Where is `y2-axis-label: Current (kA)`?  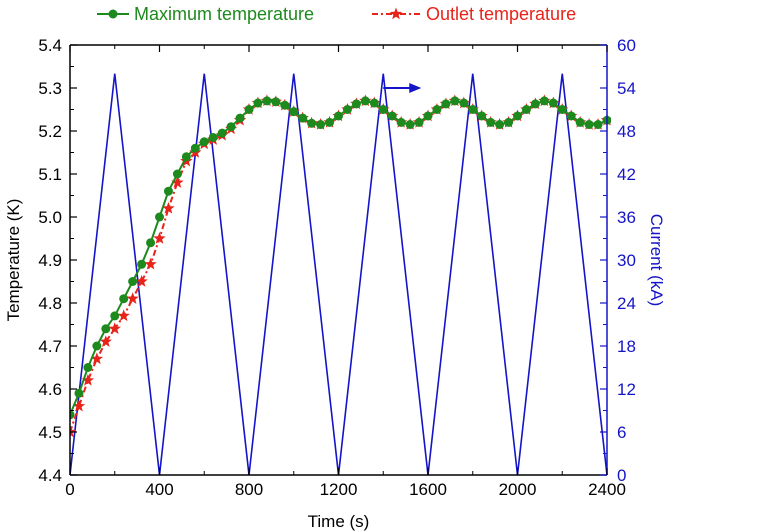 y2-axis-label: Current (kA) is located at coordinates (656, 260).